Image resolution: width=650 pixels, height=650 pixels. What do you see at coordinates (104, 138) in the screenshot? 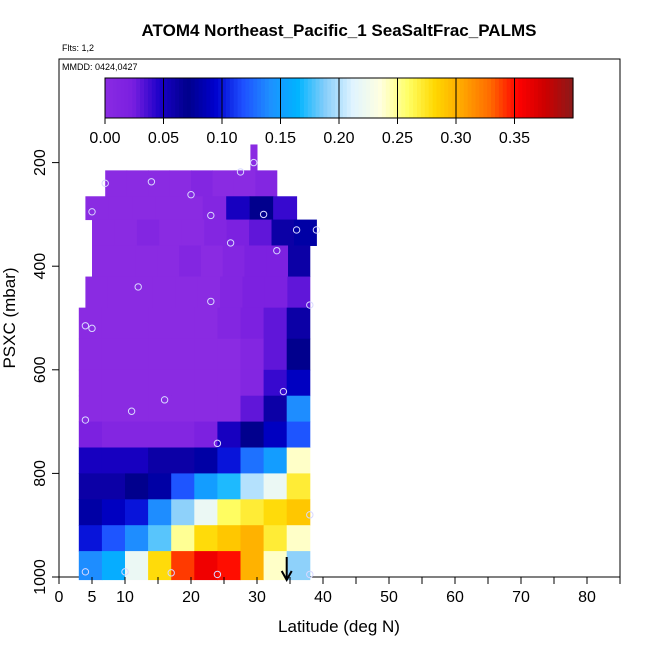
I see `colorbar-tick-label: 0.00` at bounding box center [104, 138].